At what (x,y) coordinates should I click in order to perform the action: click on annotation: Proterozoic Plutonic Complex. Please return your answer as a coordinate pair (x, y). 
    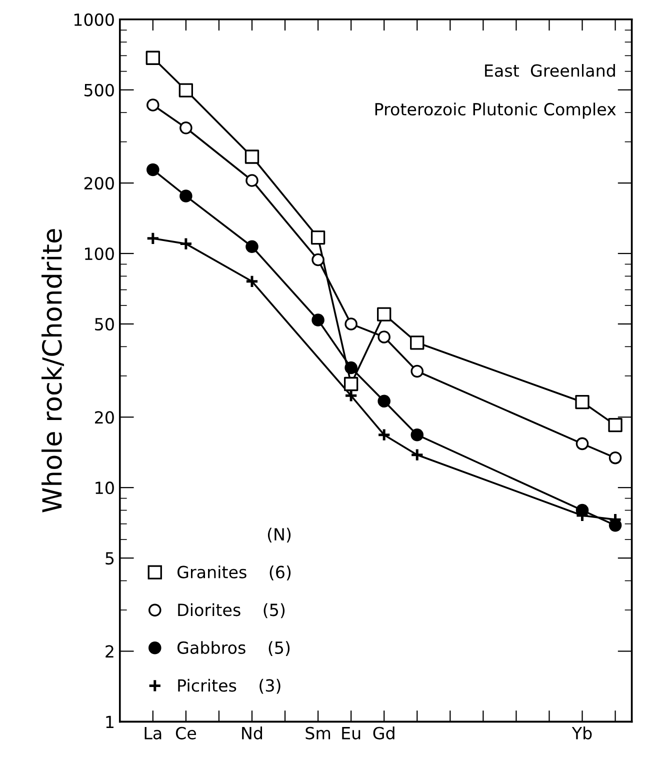
    Looking at the image, I should click on (495, 110).